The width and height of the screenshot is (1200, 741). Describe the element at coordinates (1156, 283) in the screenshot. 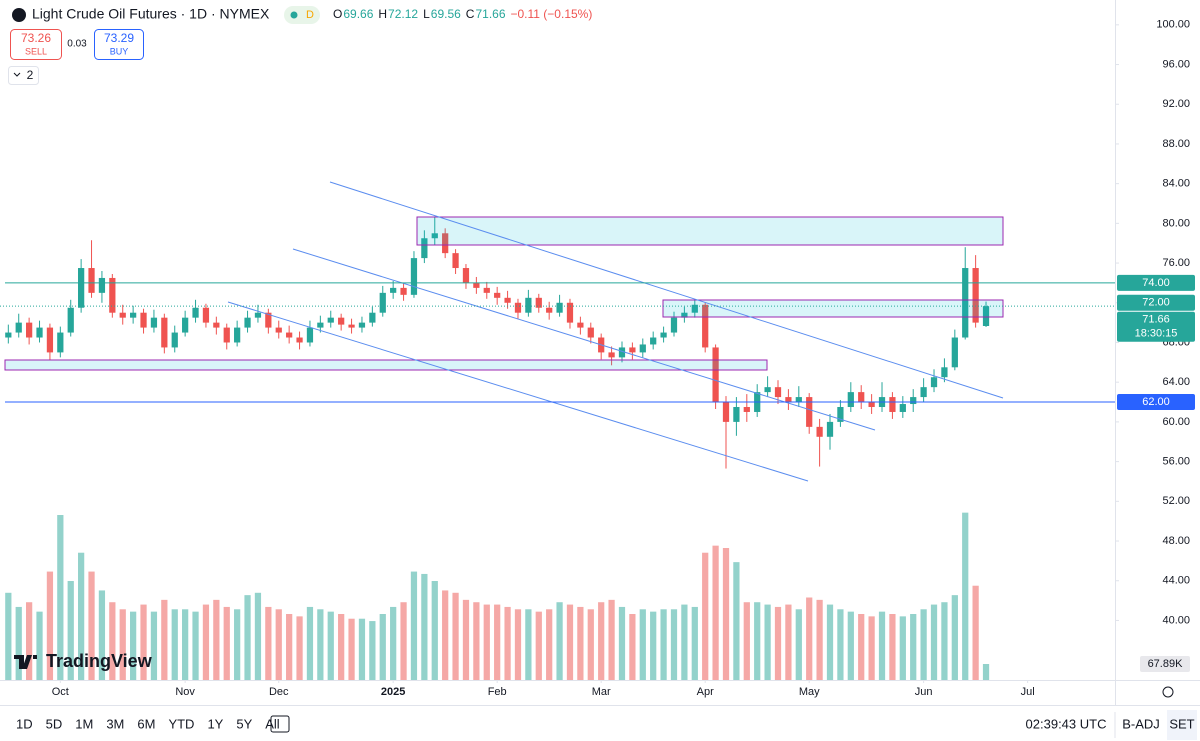

I see `price-line-label: 74.00` at that location.